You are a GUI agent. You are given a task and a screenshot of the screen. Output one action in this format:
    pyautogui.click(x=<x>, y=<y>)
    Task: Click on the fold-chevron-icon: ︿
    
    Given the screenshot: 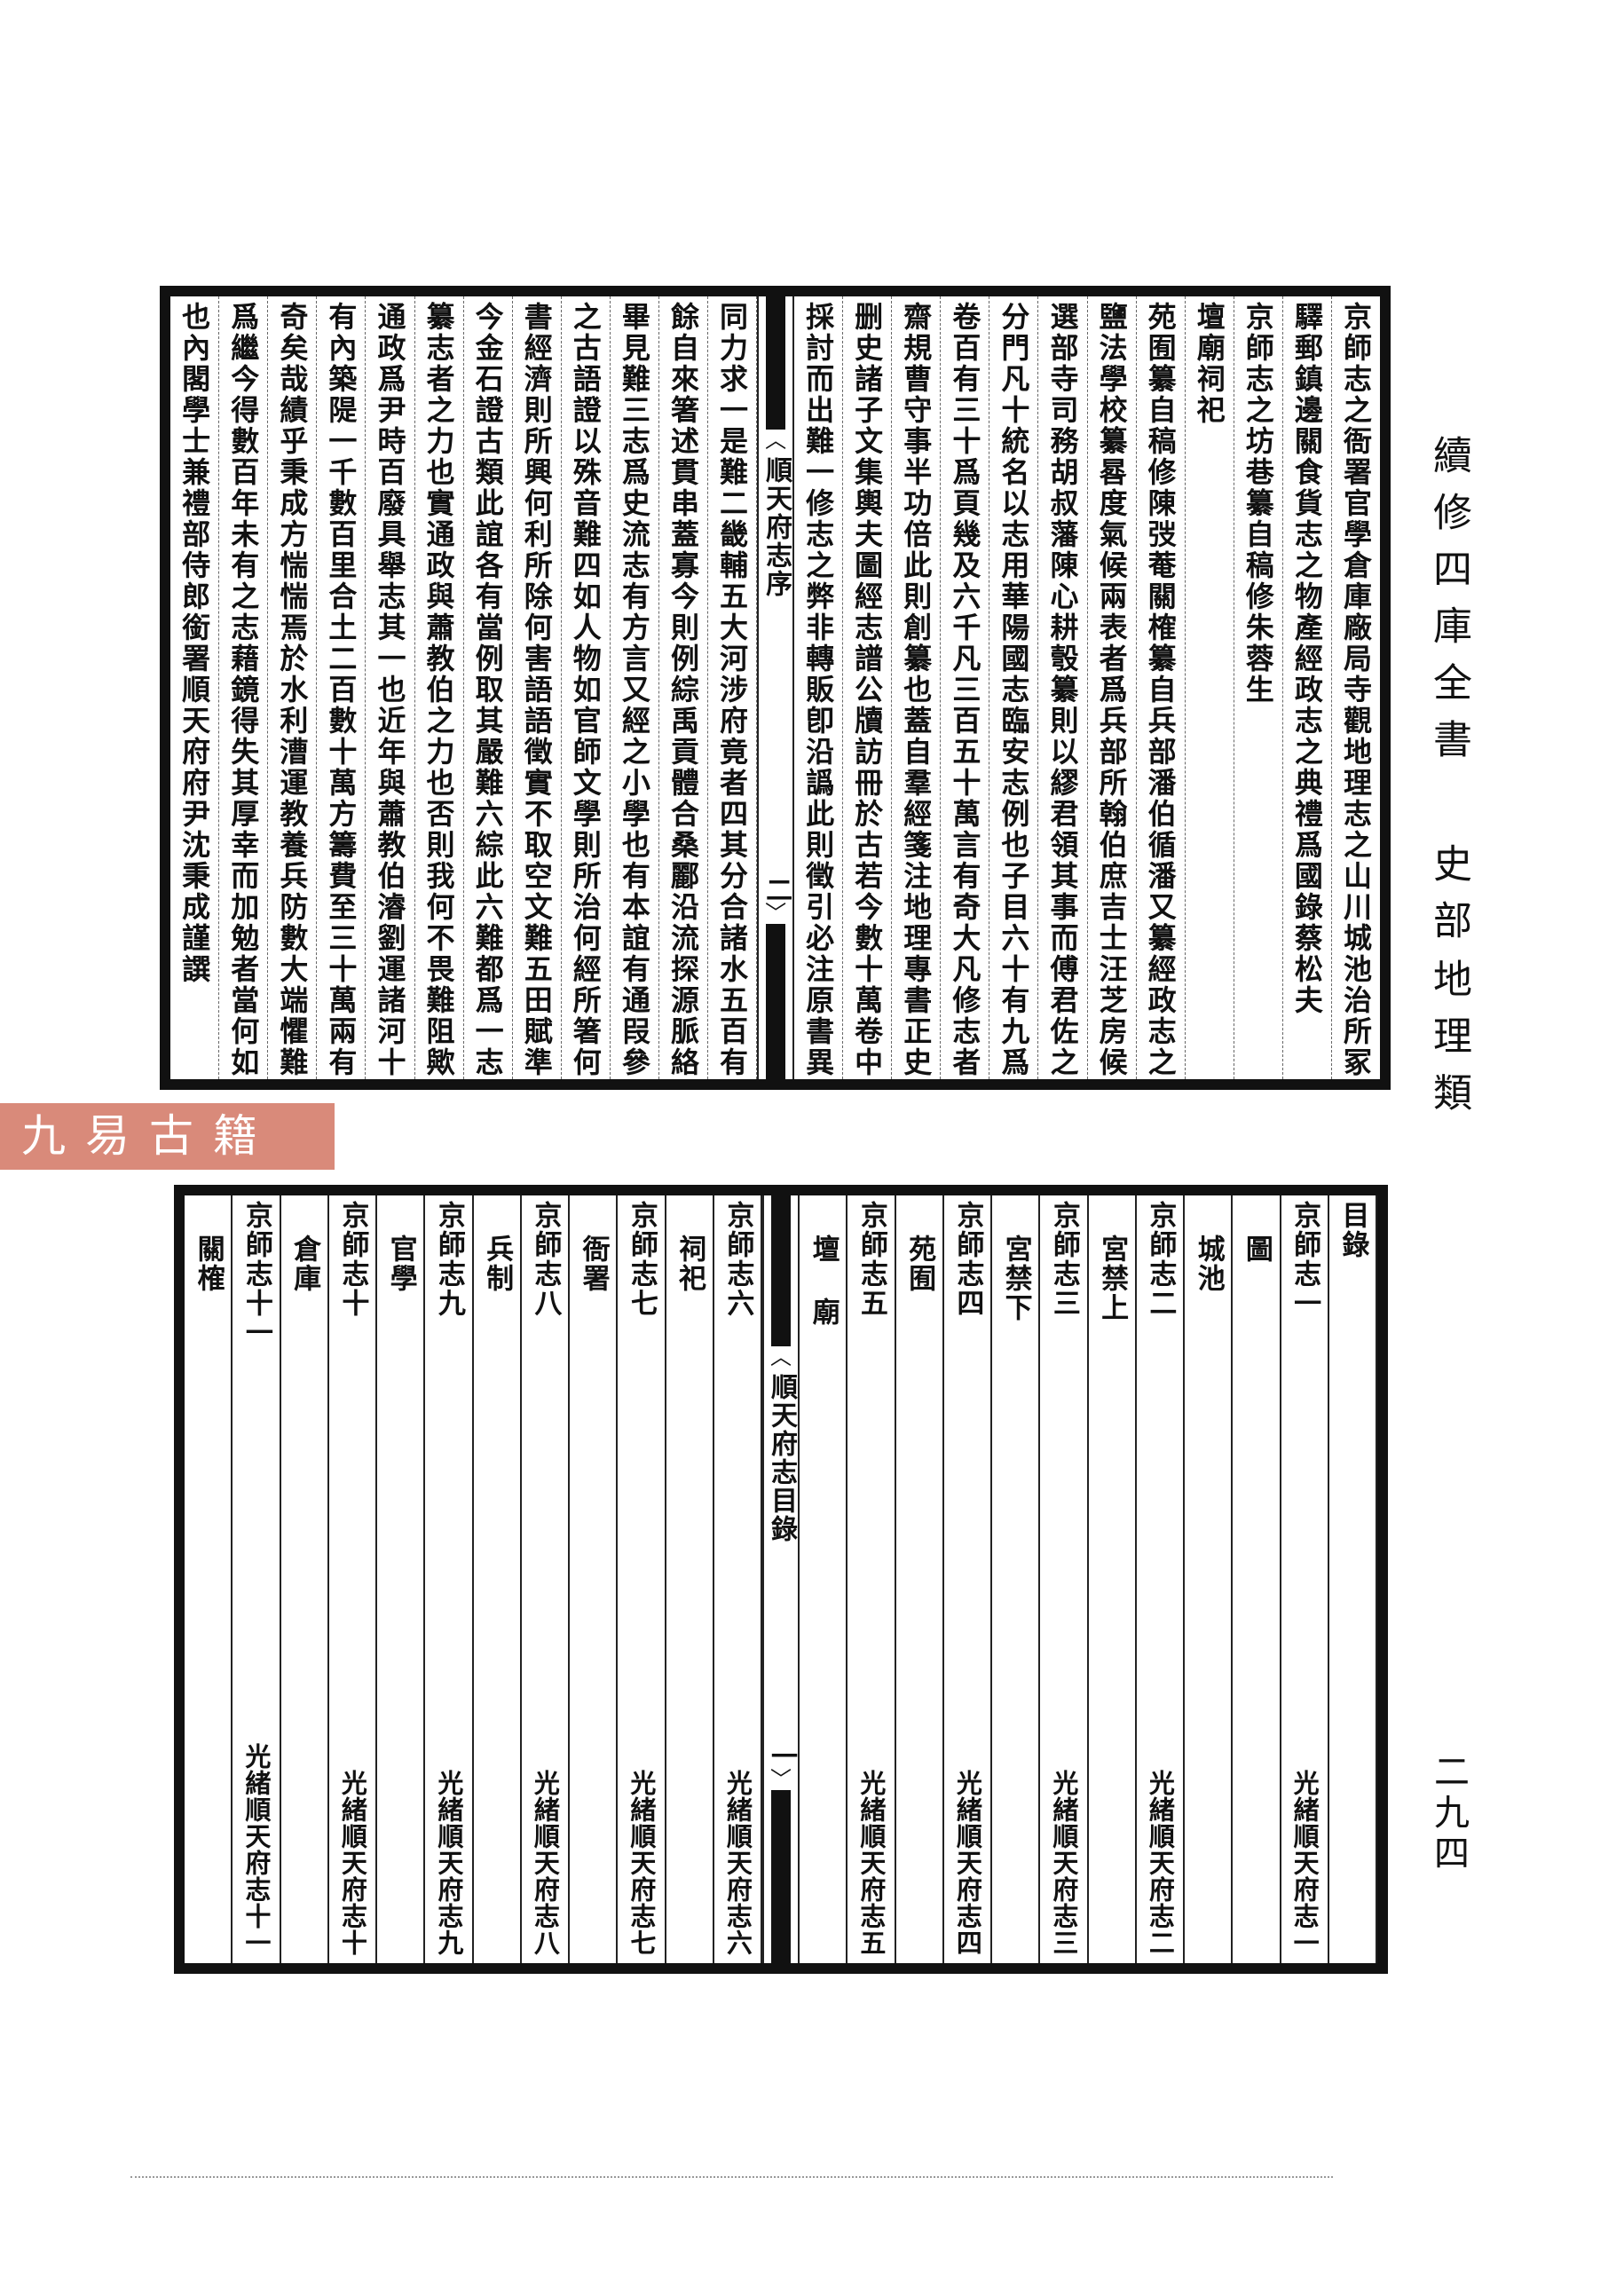 What is the action you would take?
    pyautogui.click(x=776, y=440)
    